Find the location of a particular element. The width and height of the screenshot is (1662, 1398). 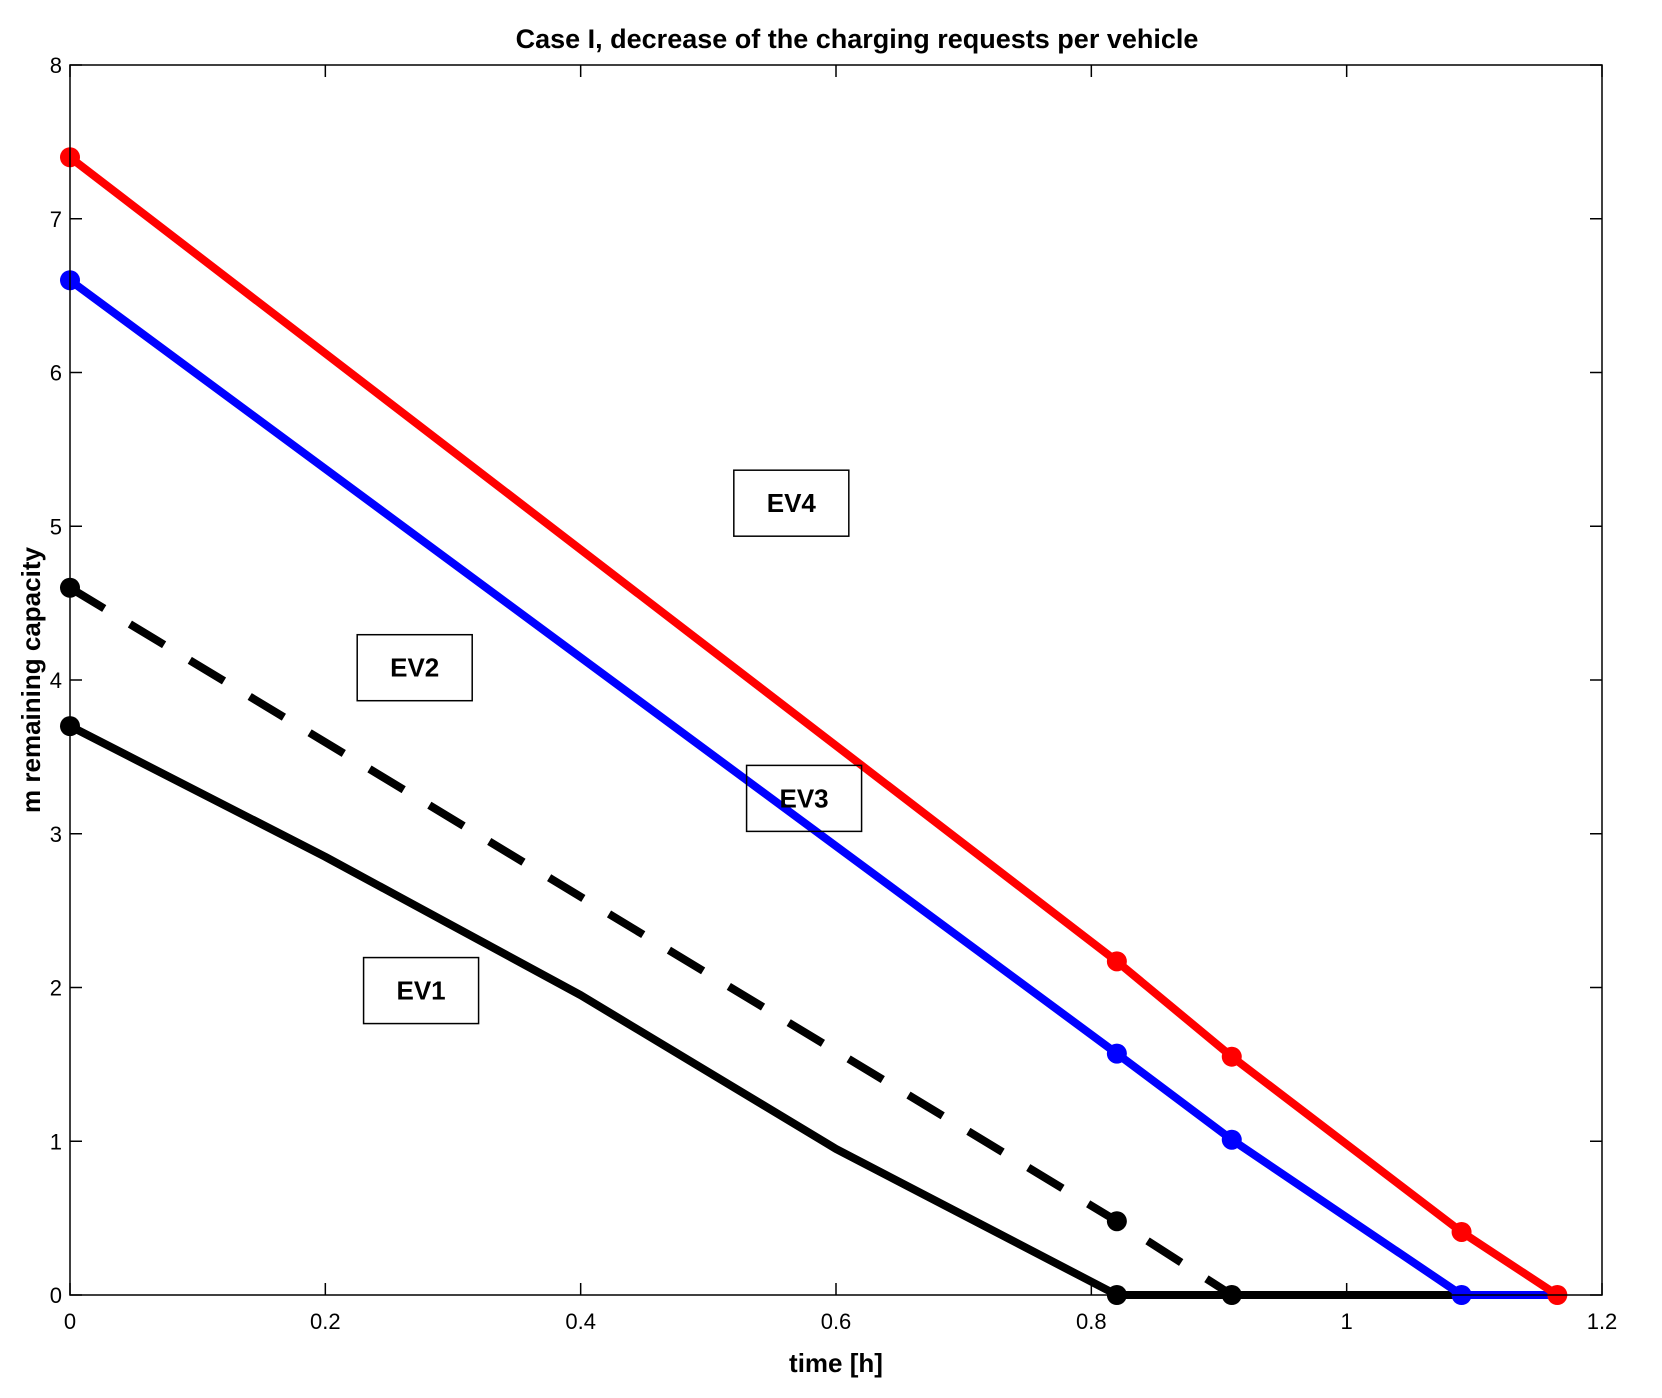

y-tick-label: 8 is located at coordinates (56, 65).